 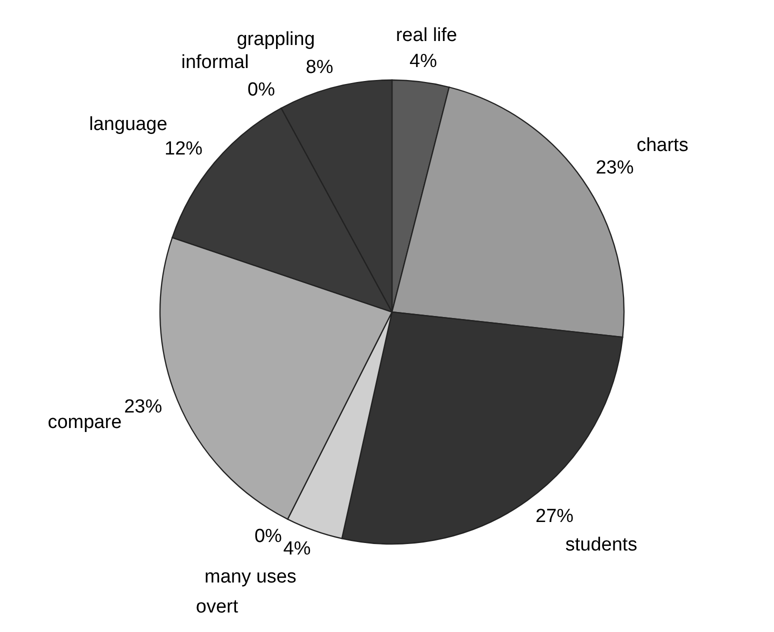 I want to click on slice-label: language, so click(x=128, y=125).